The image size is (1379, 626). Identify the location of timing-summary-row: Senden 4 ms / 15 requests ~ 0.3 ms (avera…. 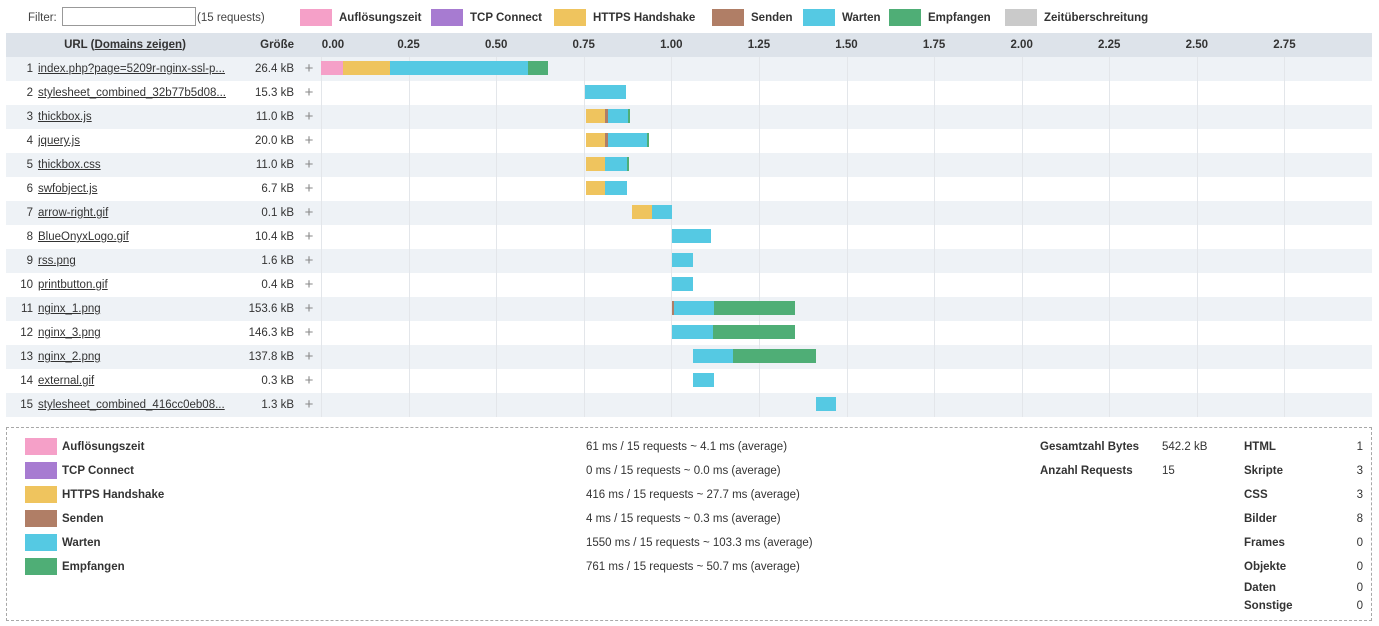
(689, 519).